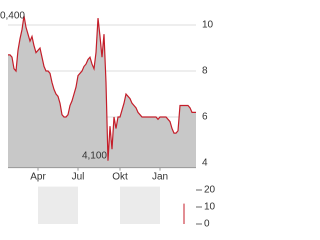 The height and width of the screenshot is (240, 320). What do you see at coordinates (38, 177) in the screenshot?
I see `x-tick-label: Apr` at bounding box center [38, 177].